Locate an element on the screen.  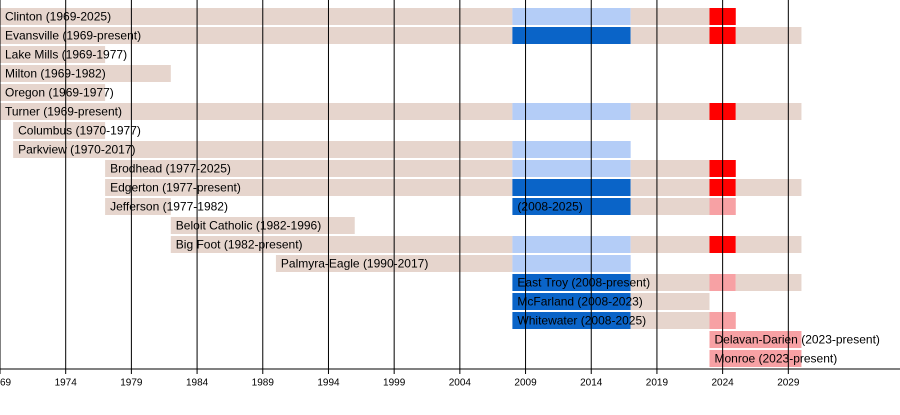
segment-label: Beloit Catholic (1982-1996) is located at coordinates (248, 226).